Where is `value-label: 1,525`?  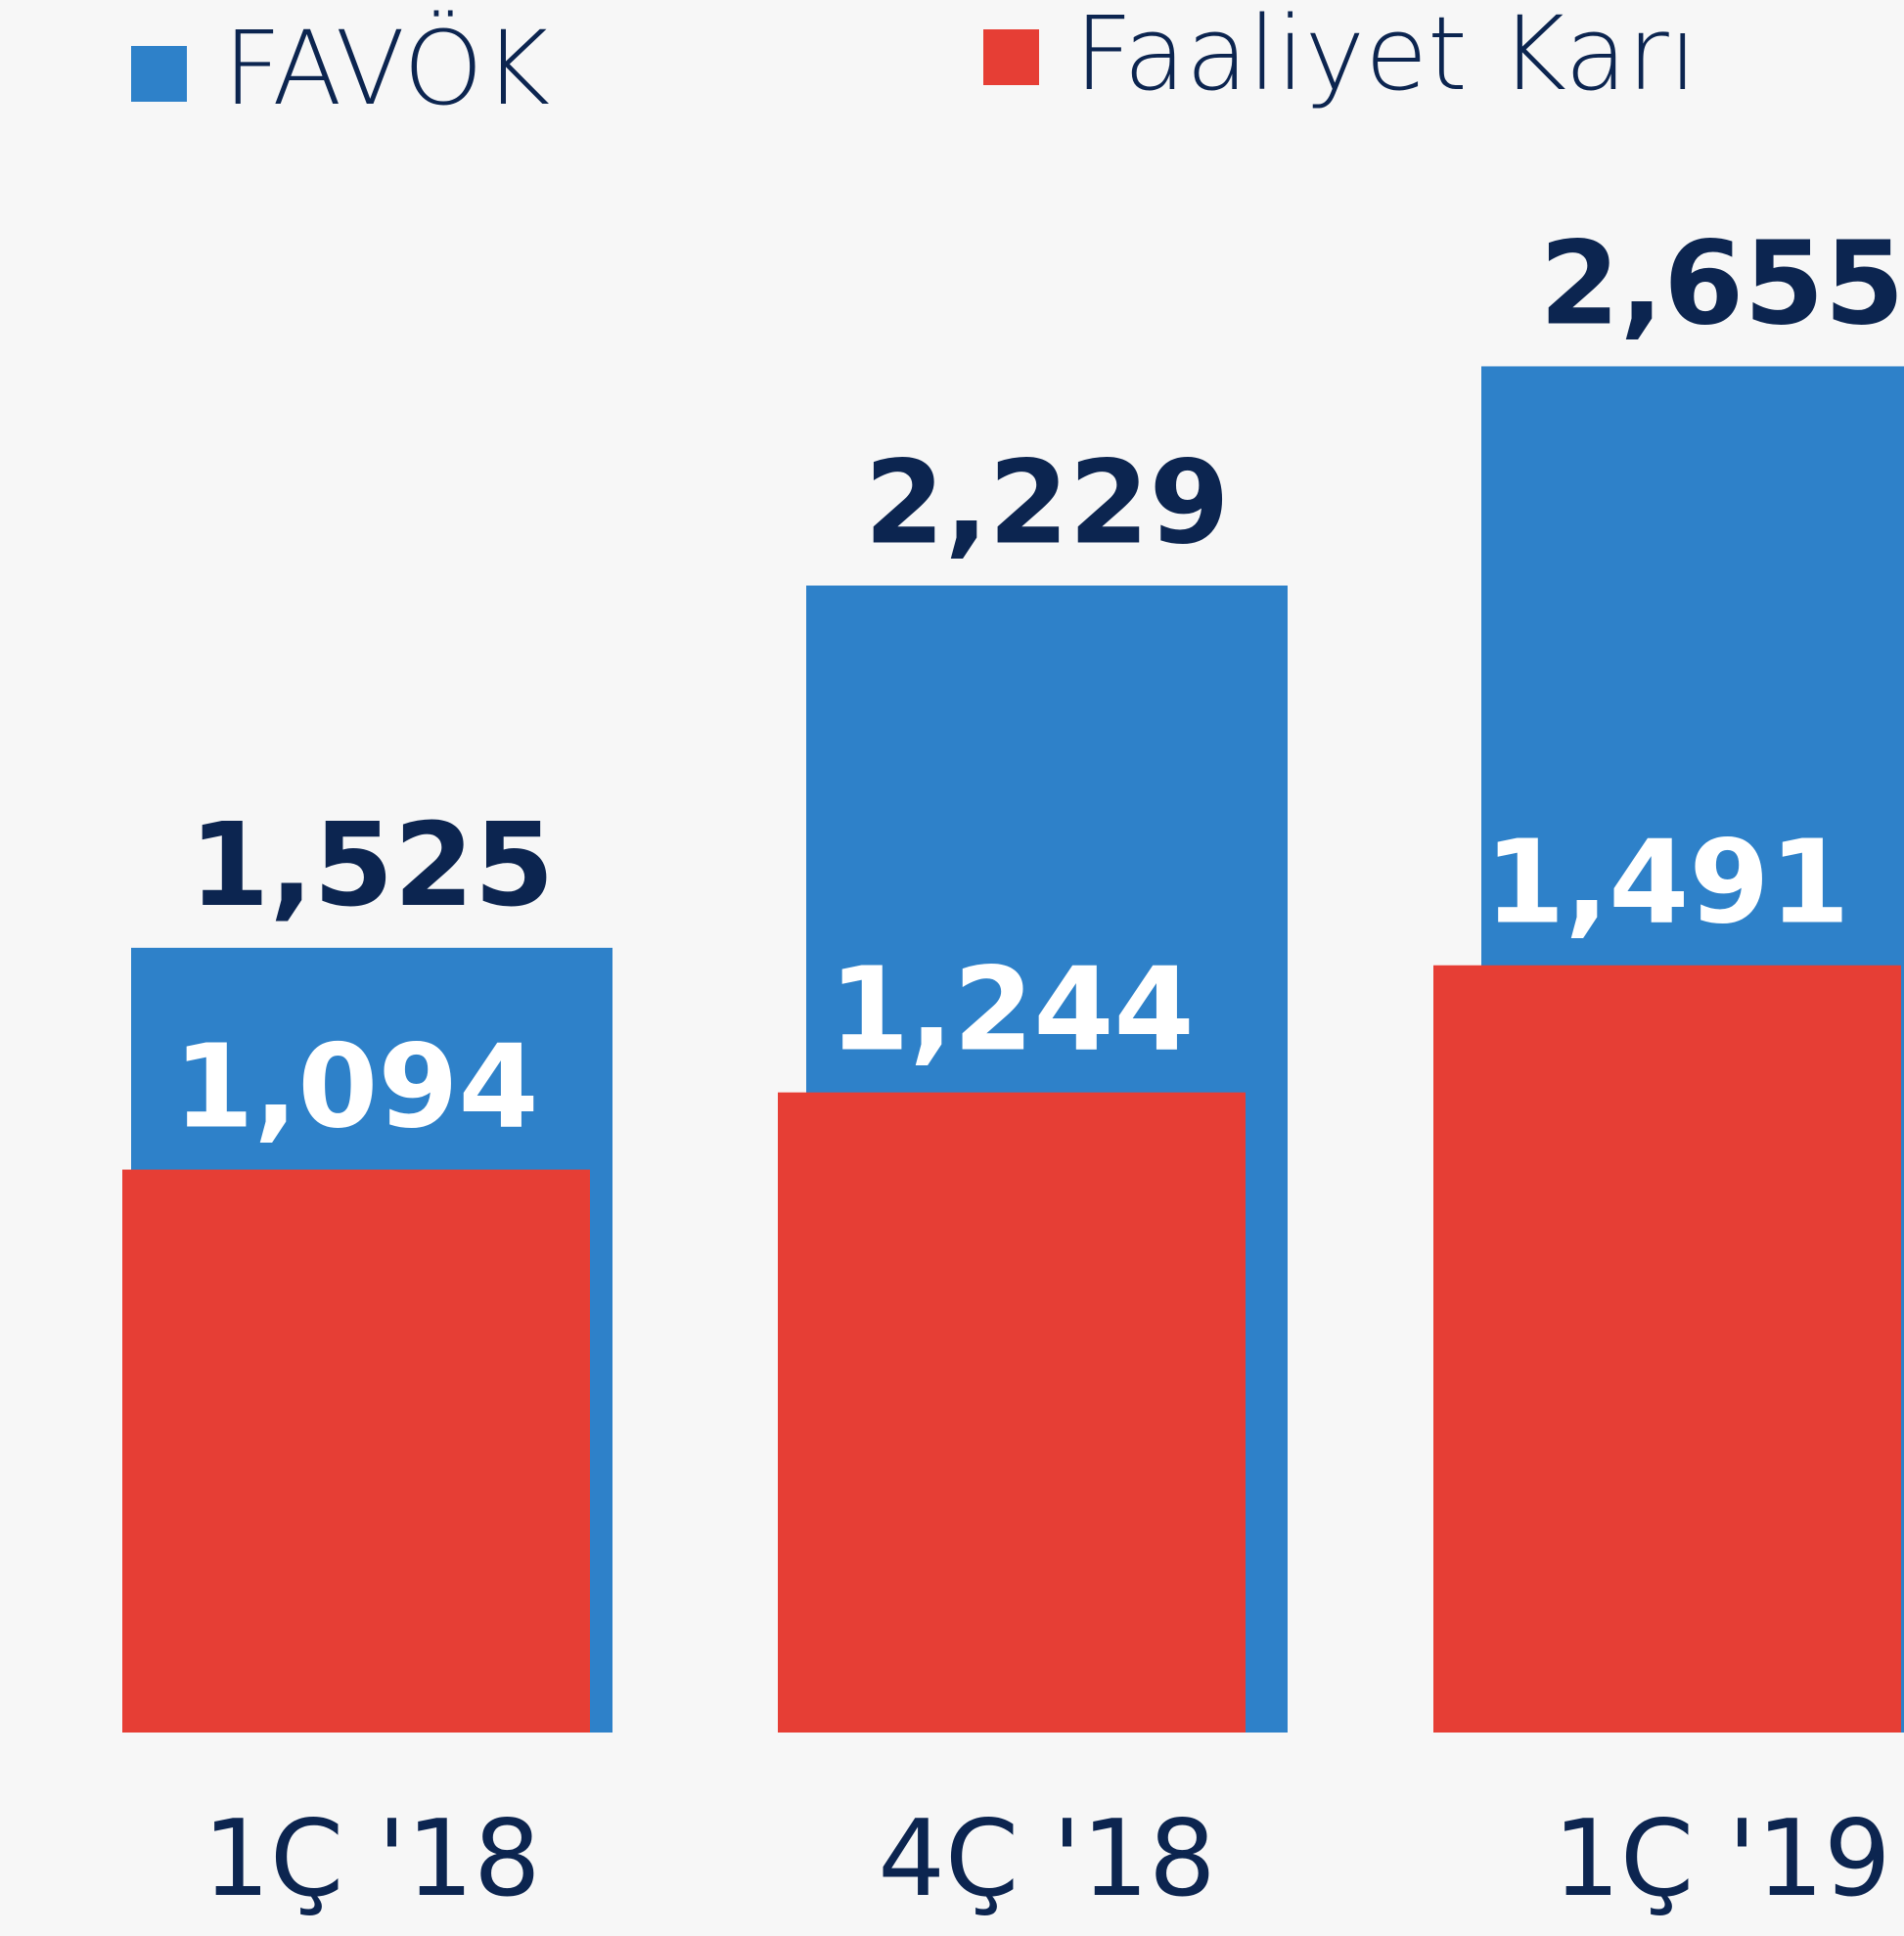
value-label: 1,525 is located at coordinates (371, 865).